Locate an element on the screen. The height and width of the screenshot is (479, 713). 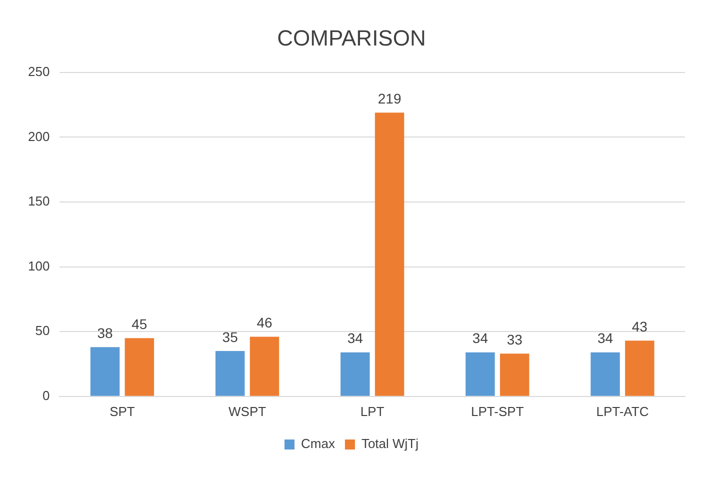
x-tick-label: LPT is located at coordinates (372, 411).